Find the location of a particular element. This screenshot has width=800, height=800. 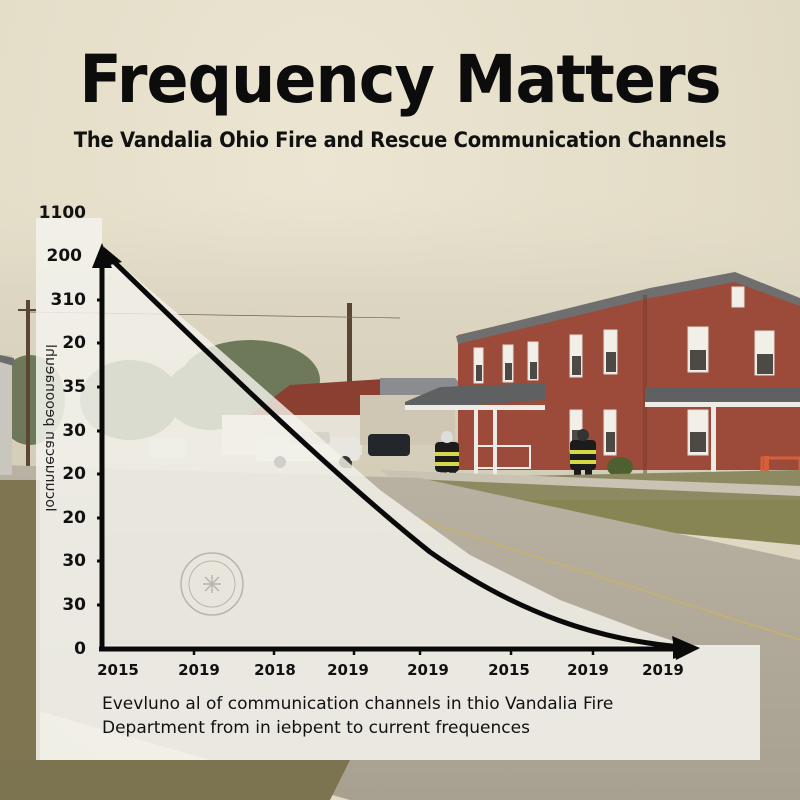

y-tick-label: 1100 is located at coordinates (62, 213).